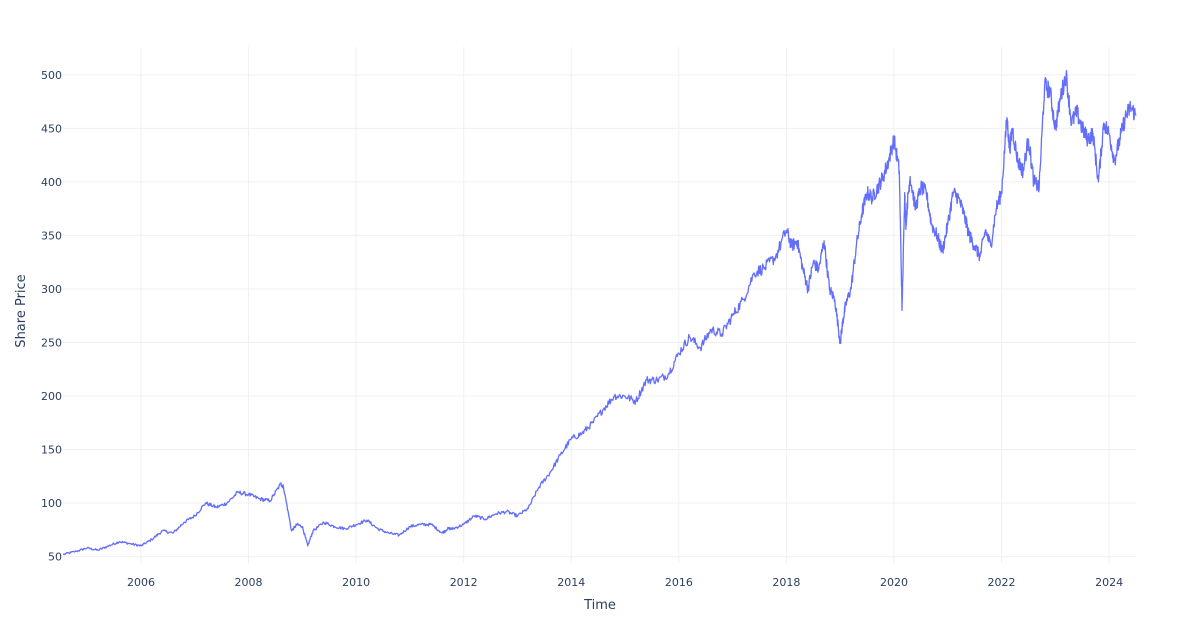  What do you see at coordinates (51, 503) in the screenshot?
I see `y-tick-label: 100` at bounding box center [51, 503].